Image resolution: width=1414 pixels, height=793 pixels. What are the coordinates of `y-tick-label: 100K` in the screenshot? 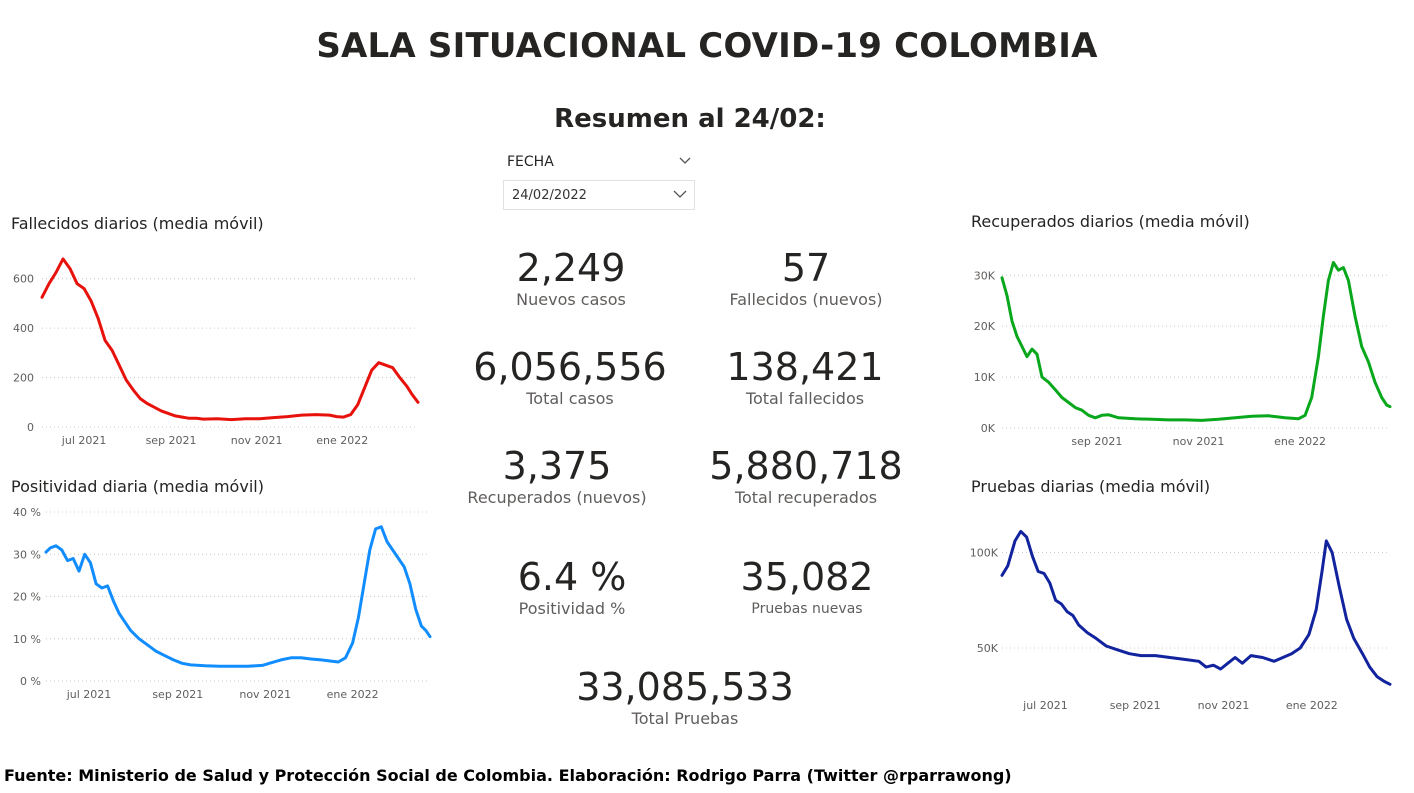 It's located at (984, 552).